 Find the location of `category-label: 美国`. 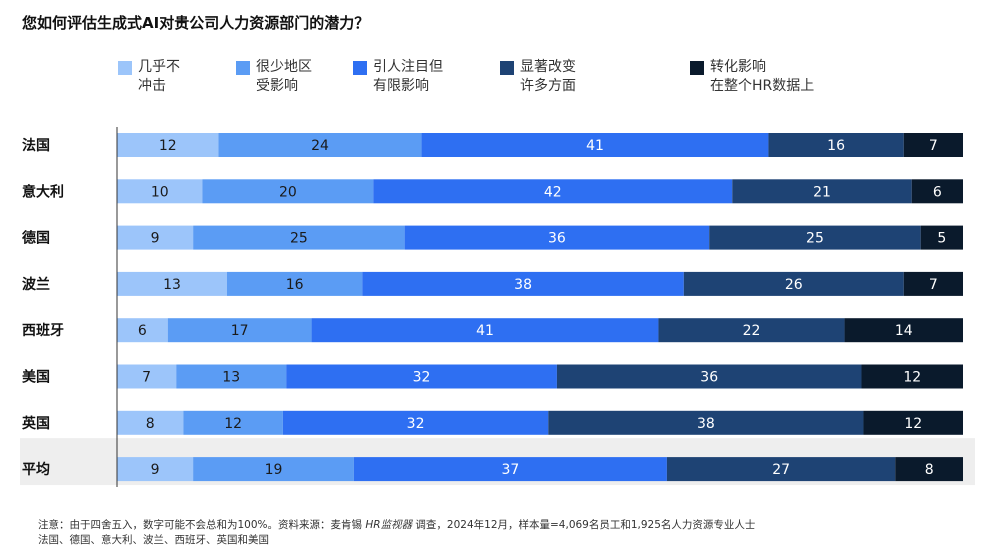

category-label: 美国 is located at coordinates (36, 377).